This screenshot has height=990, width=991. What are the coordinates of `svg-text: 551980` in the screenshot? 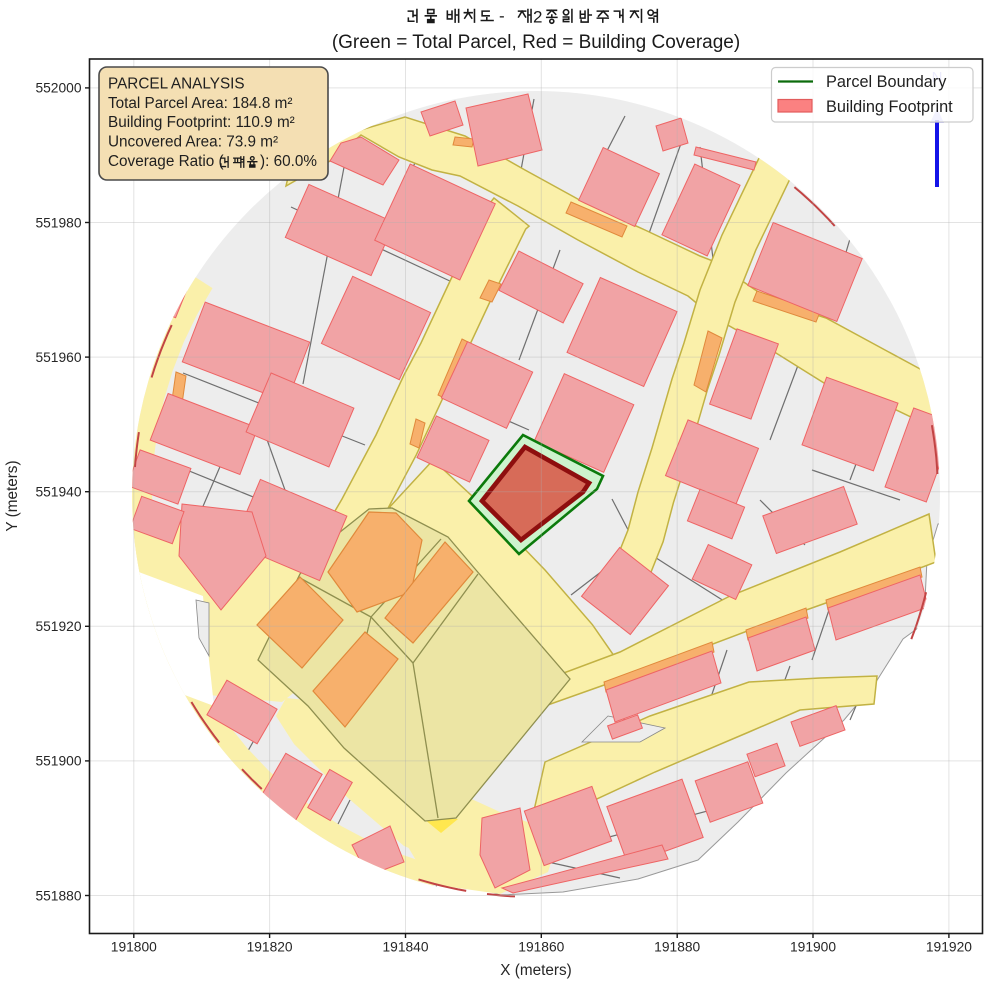 It's located at (58, 222).